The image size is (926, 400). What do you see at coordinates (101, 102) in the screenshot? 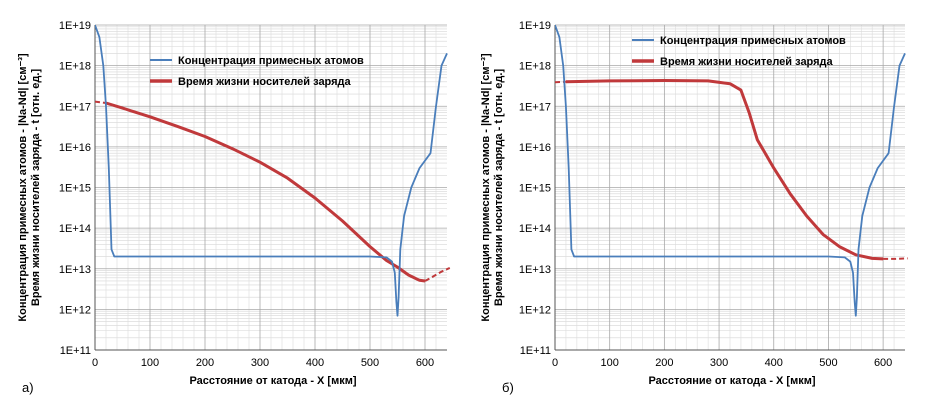
I see `series-lifetime-dashed-head` at bounding box center [101, 102].